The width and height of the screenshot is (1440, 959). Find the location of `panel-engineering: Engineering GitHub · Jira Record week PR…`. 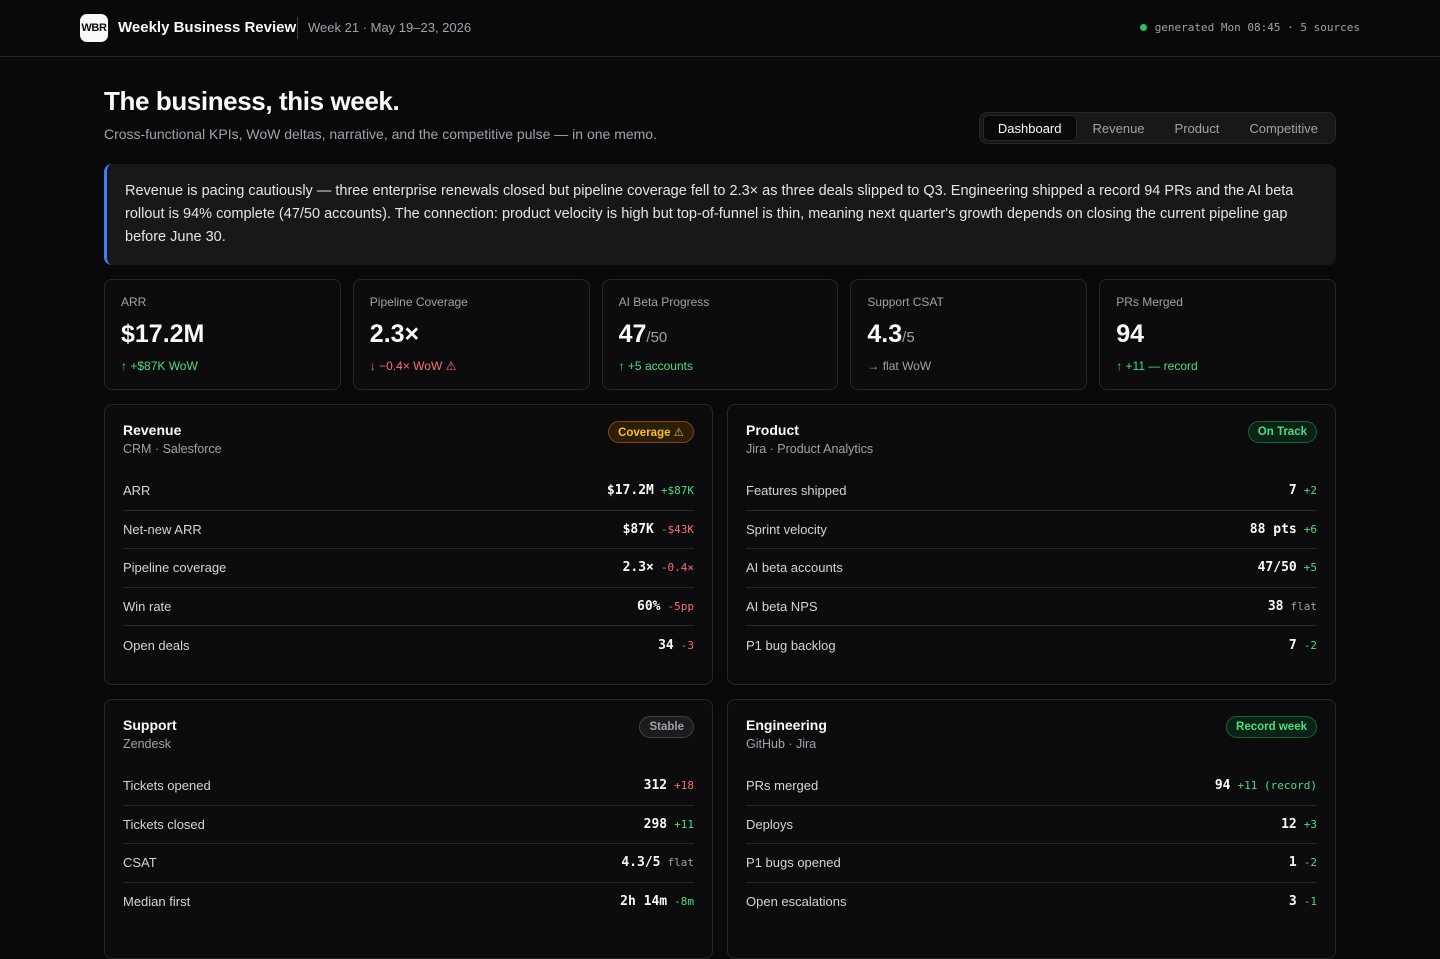

panel-engineering: Engineering GitHub · Jira Record week PR… is located at coordinates (1031, 829).